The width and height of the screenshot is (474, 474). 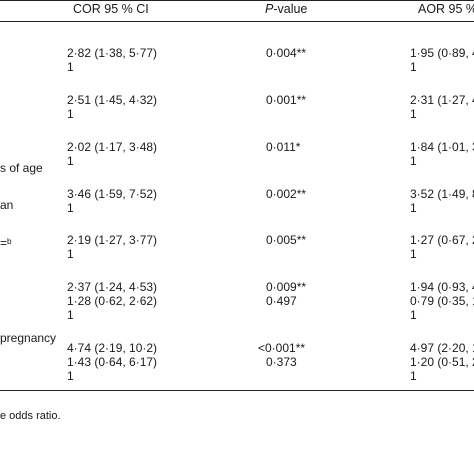 I want to click on header-cor: COR 95 % CI, so click(x=111, y=9).